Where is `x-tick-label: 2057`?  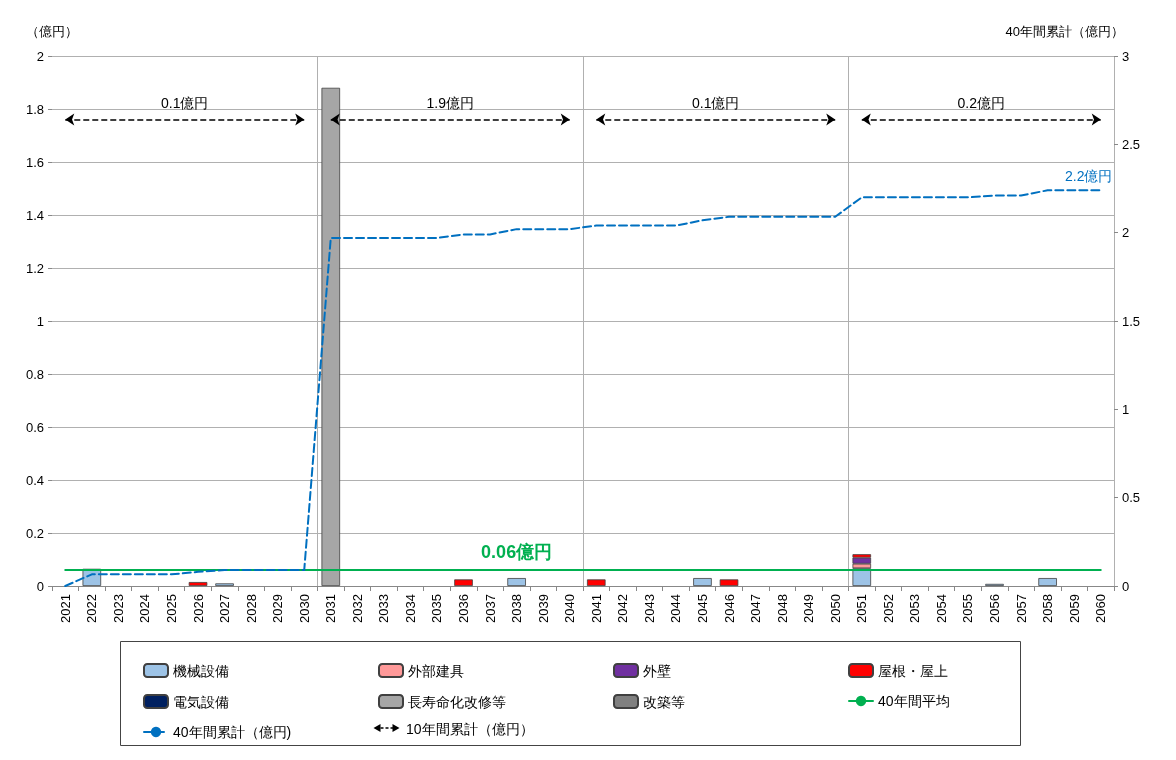
x-tick-label: 2057 is located at coordinates (1021, 608).